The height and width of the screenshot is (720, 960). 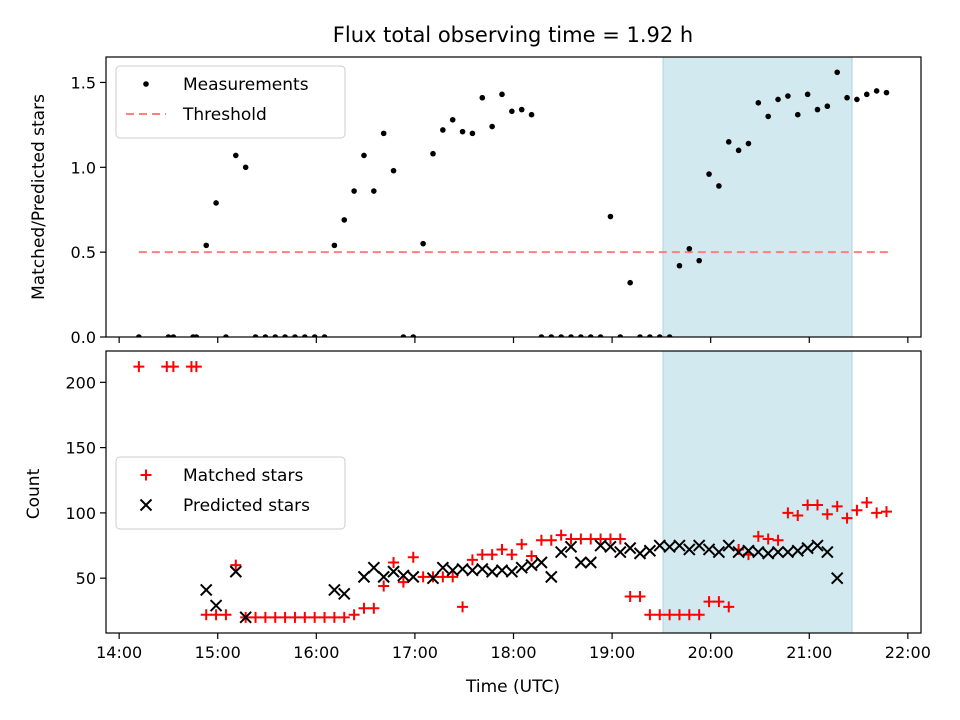 What do you see at coordinates (86, 578) in the screenshot?
I see `y-tick-label: 50` at bounding box center [86, 578].